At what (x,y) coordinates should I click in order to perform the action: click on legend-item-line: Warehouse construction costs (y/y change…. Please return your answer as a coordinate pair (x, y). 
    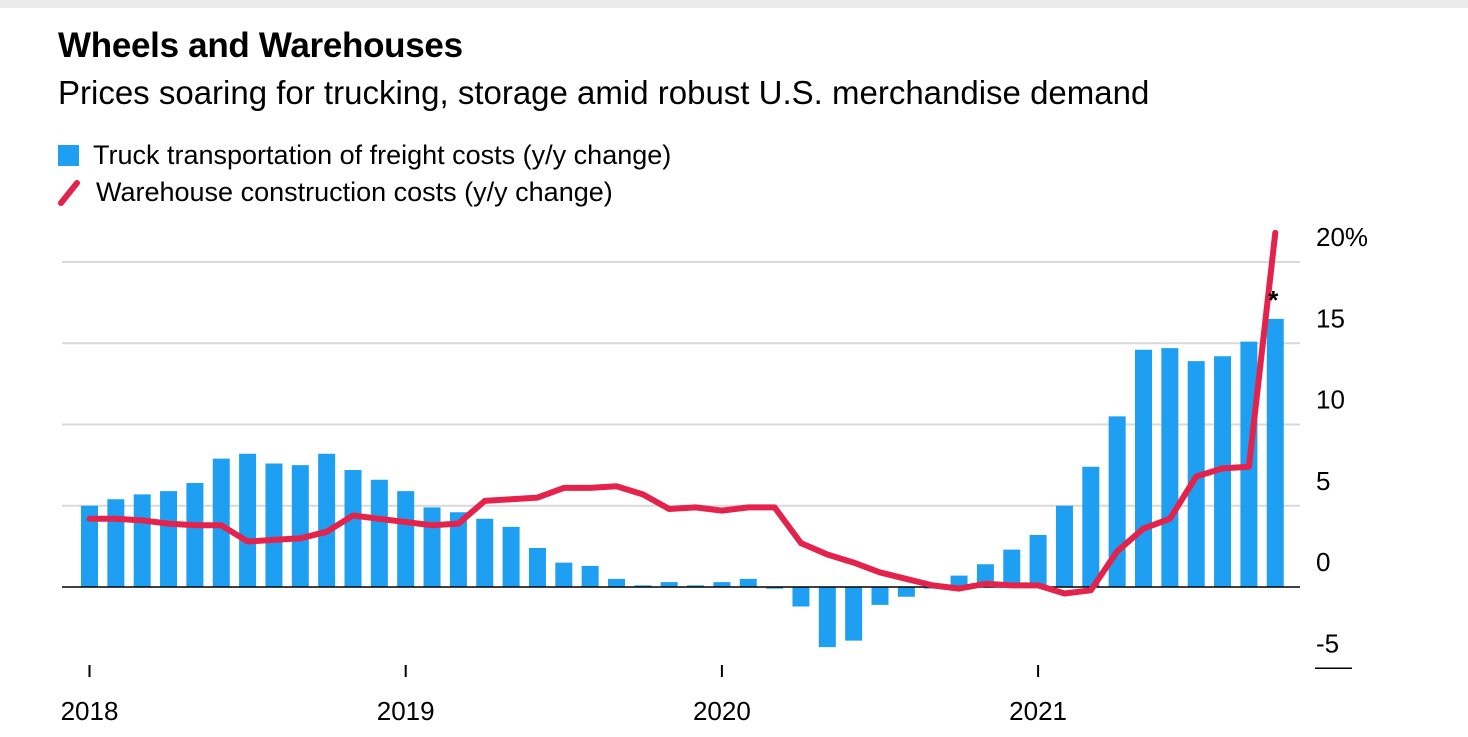
    Looking at the image, I should click on (335, 192).